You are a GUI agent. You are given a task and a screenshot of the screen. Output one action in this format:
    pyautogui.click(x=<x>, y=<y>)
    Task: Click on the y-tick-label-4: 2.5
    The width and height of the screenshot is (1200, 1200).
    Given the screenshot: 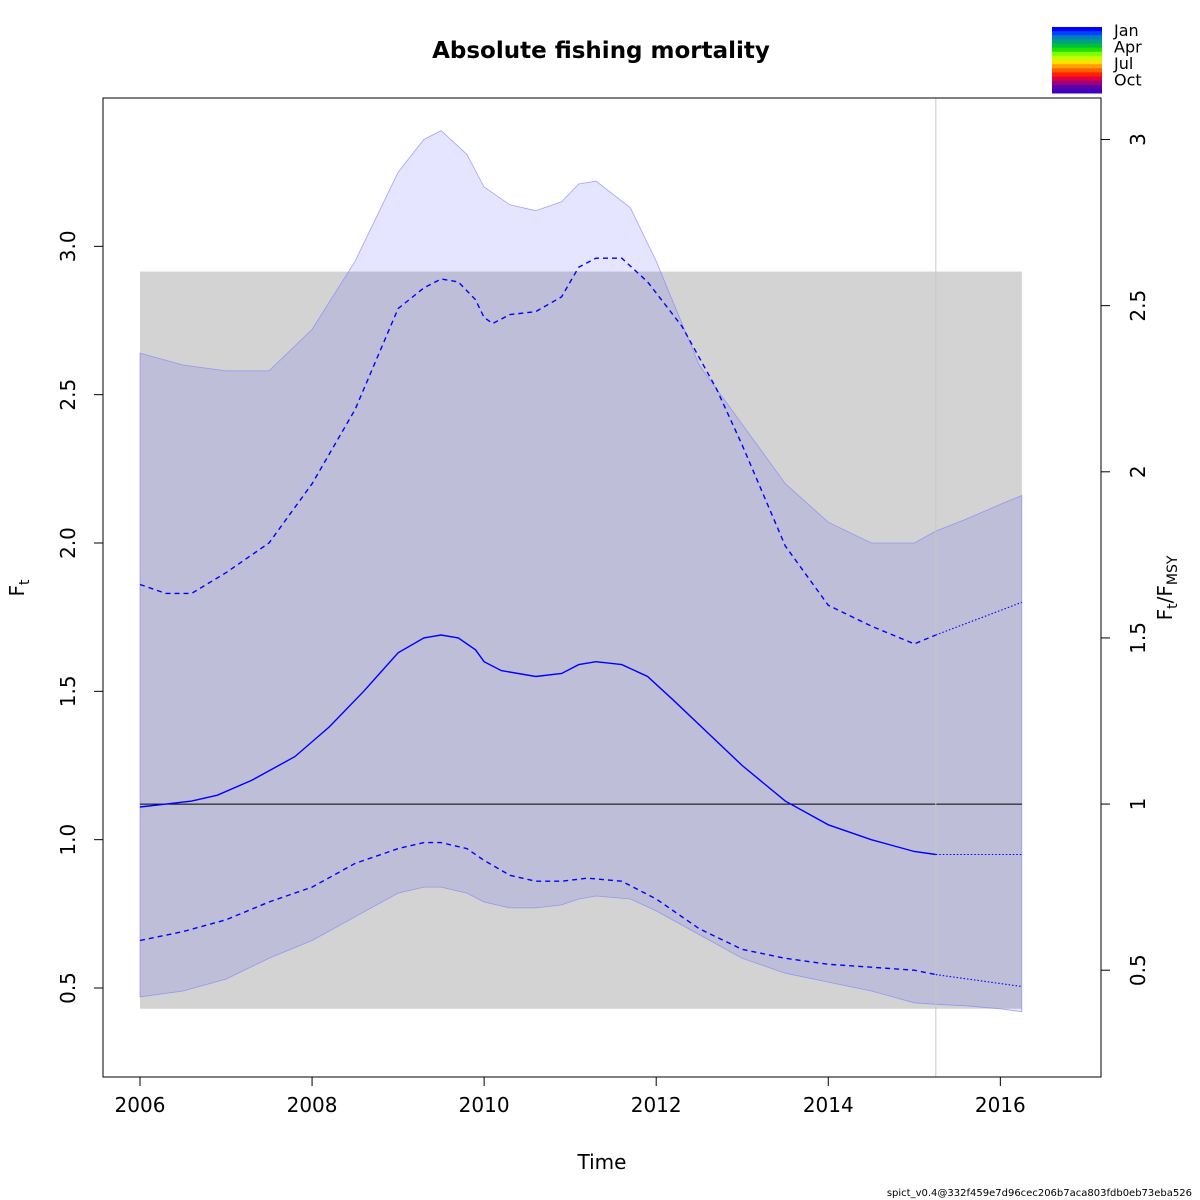 What is the action you would take?
    pyautogui.click(x=68, y=395)
    